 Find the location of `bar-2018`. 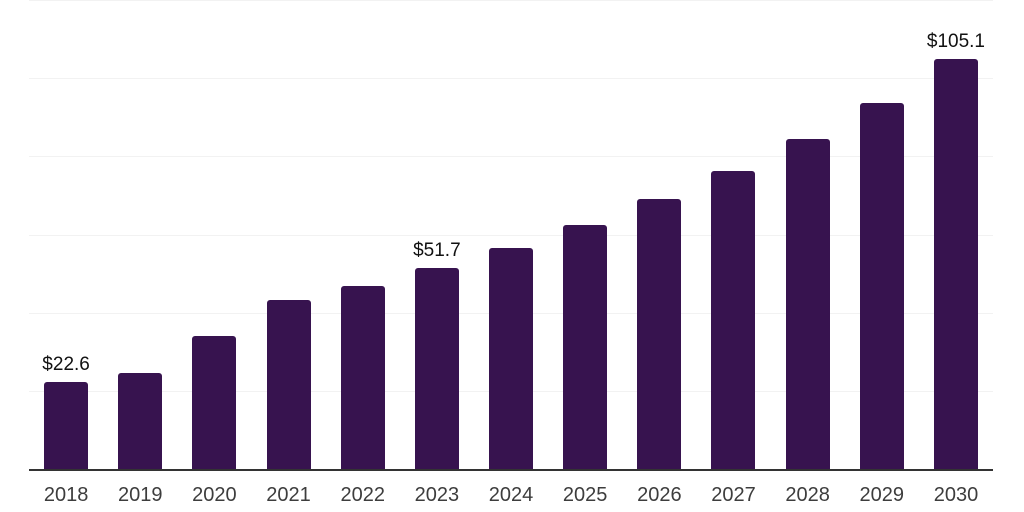

bar-2018 is located at coordinates (66, 425).